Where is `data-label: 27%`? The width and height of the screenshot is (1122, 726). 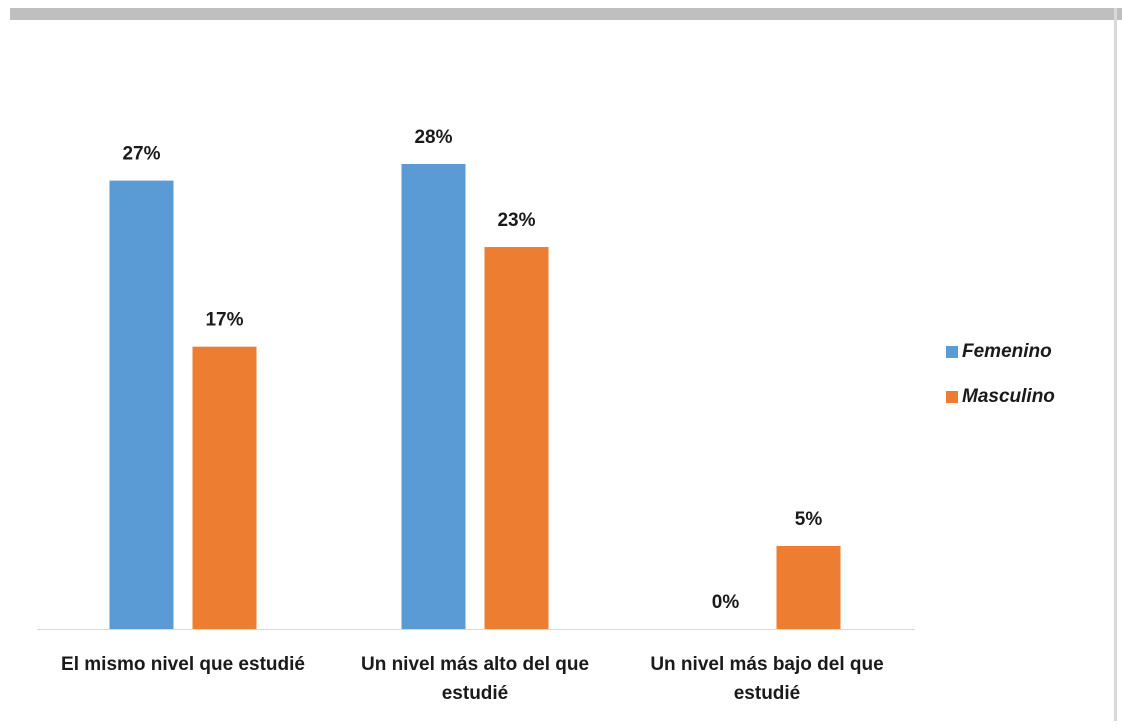
data-label: 27% is located at coordinates (141, 154).